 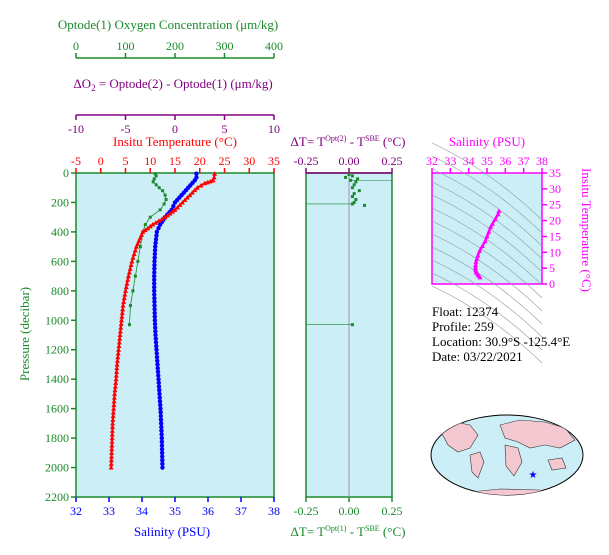 I want to click on inset-temperature-tick-label-5: 25, so click(x=555, y=205).